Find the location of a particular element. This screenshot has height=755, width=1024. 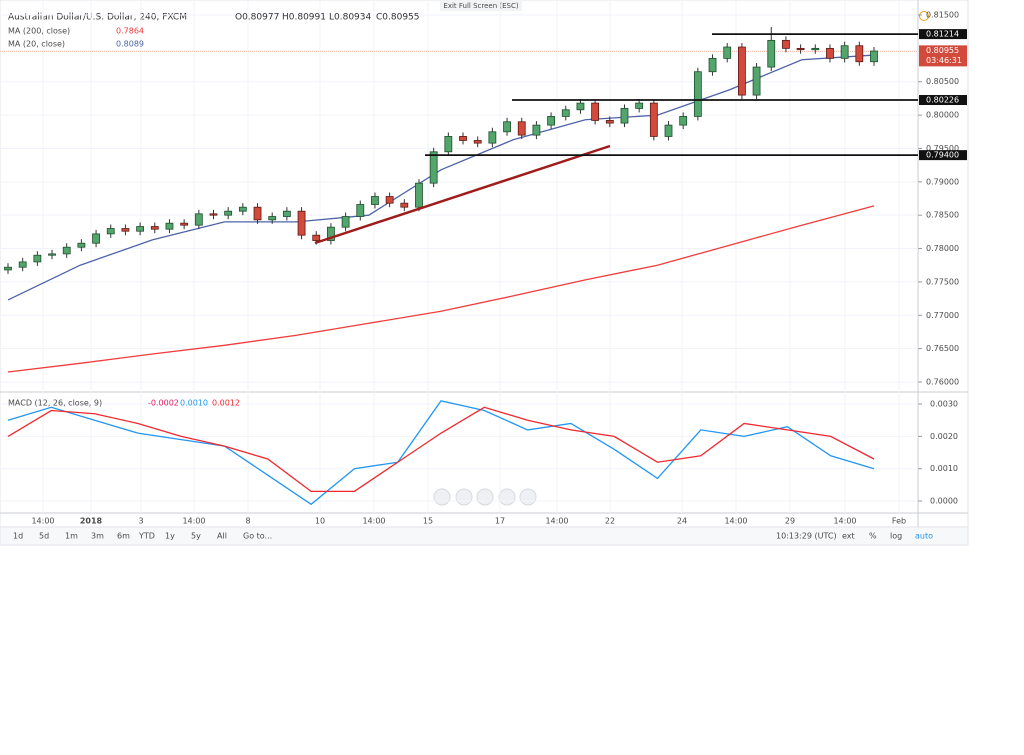

ohlc-readout: H0.80991 is located at coordinates (304, 18).